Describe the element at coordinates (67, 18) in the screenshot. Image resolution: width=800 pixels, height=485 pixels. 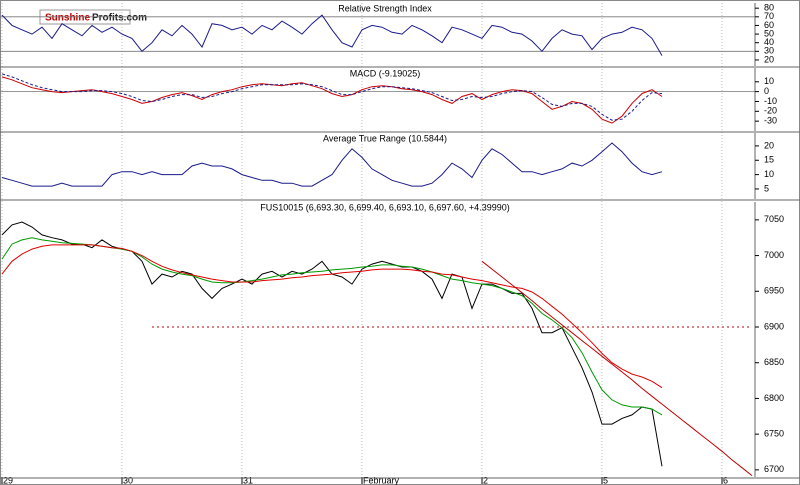
I see `logo-text: Sunshine` at that location.